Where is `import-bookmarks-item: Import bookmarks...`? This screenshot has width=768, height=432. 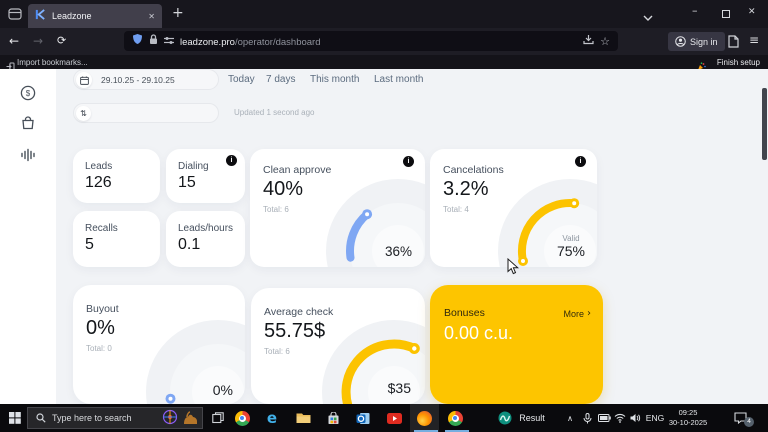 import-bookmarks-item: Import bookmarks... is located at coordinates (52, 62).